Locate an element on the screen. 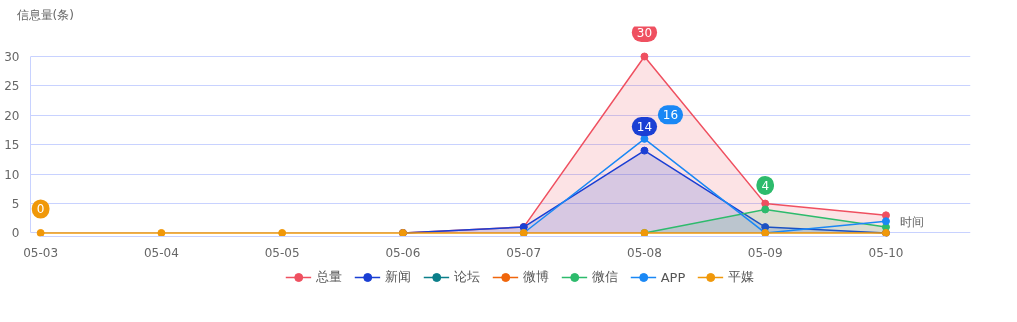  x-tick-label: 05-05 is located at coordinates (282, 252).